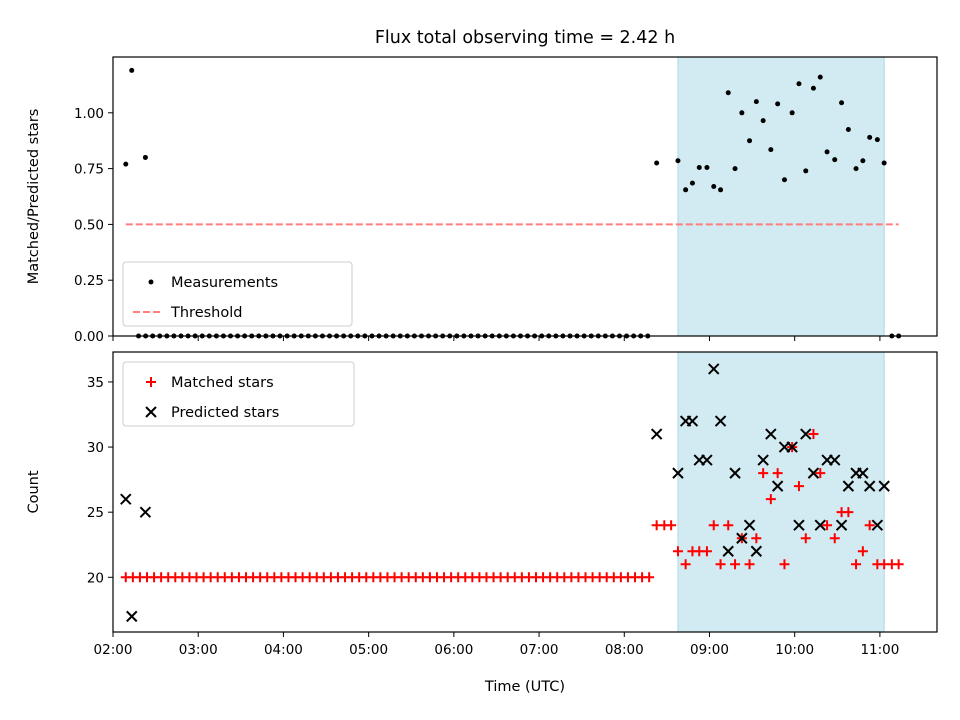 Image resolution: width=960 pixels, height=720 pixels. I want to click on x-tick-label: 07:00, so click(539, 650).